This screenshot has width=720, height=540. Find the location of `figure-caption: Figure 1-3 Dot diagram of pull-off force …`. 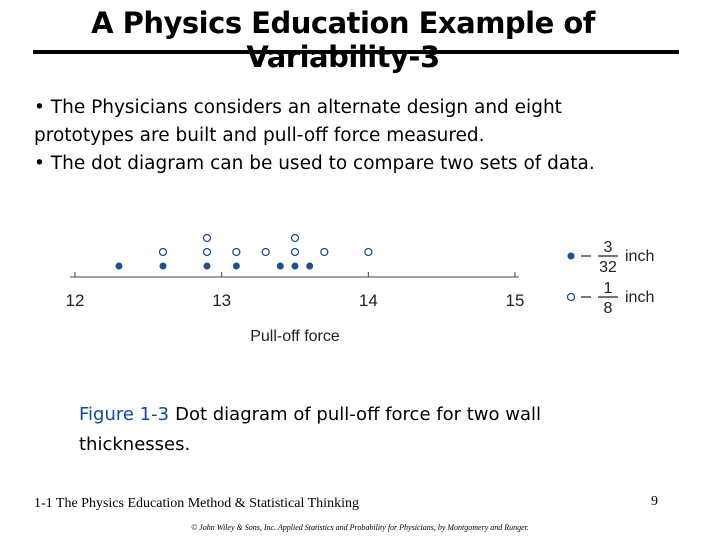

figure-caption: Figure 1-3 Dot diagram of pull-off force … is located at coordinates (359, 430).